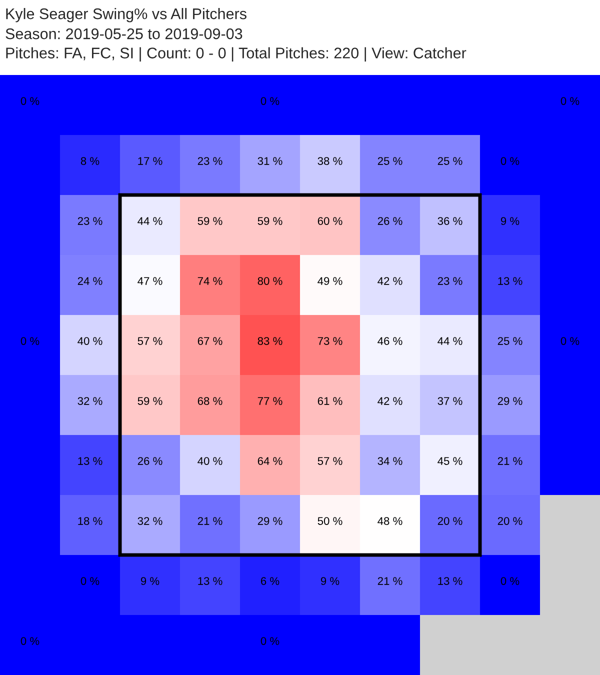 The height and width of the screenshot is (675, 600). I want to click on data-label: 80 %, so click(270, 281).